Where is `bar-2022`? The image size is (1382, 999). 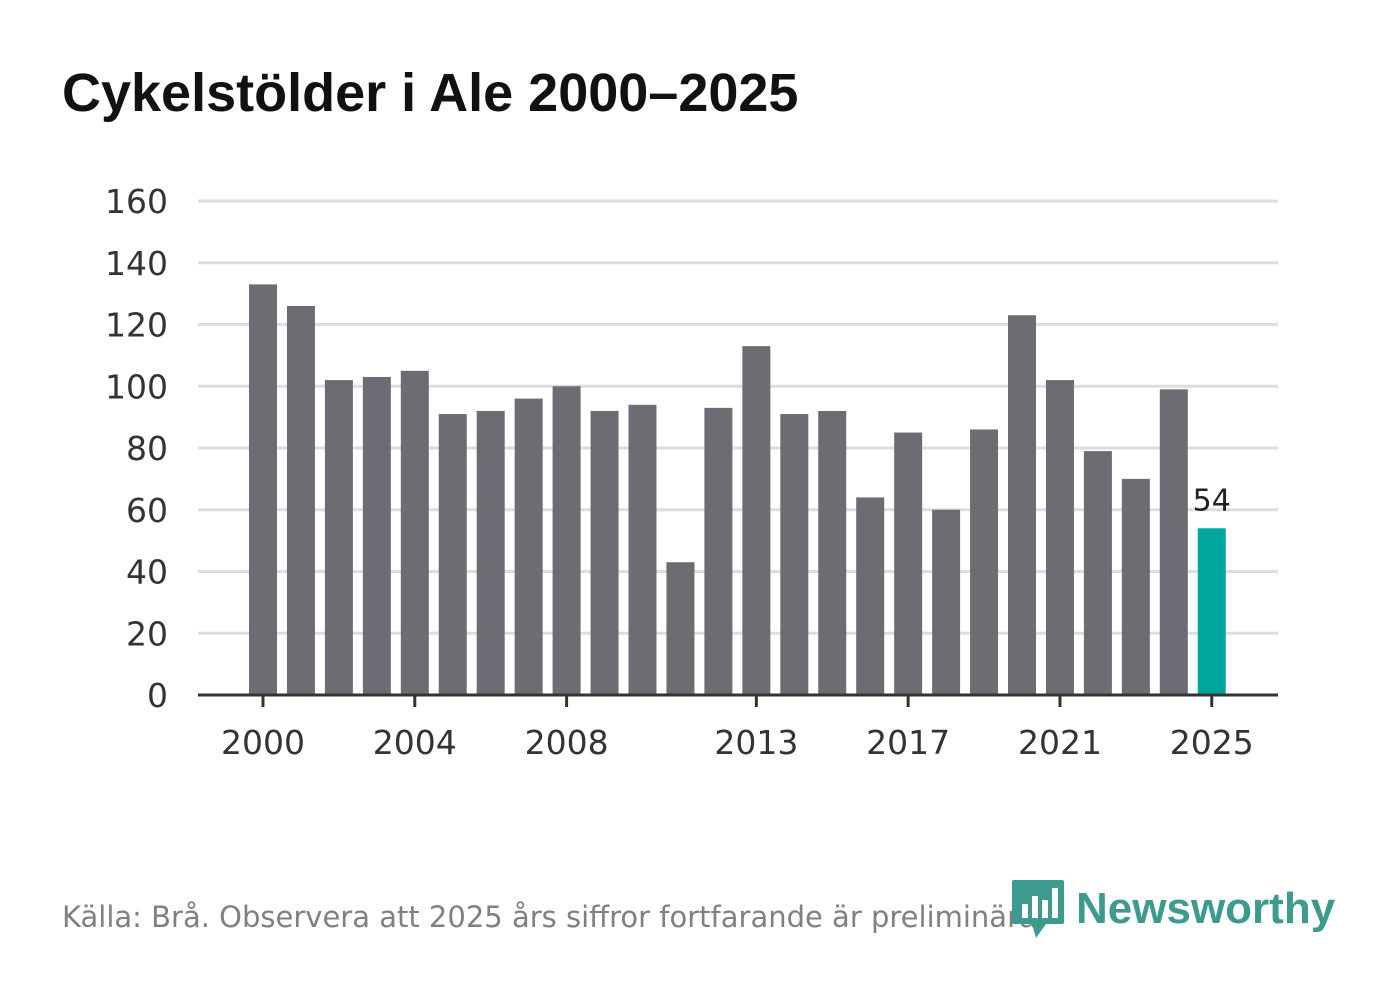 bar-2022 is located at coordinates (1097, 573).